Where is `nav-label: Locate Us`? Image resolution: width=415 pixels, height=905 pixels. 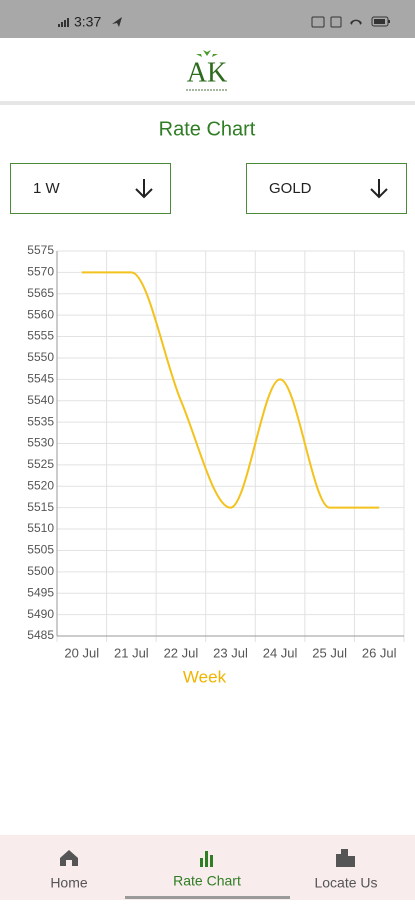
nav-label: Locate Us is located at coordinates (345, 883).